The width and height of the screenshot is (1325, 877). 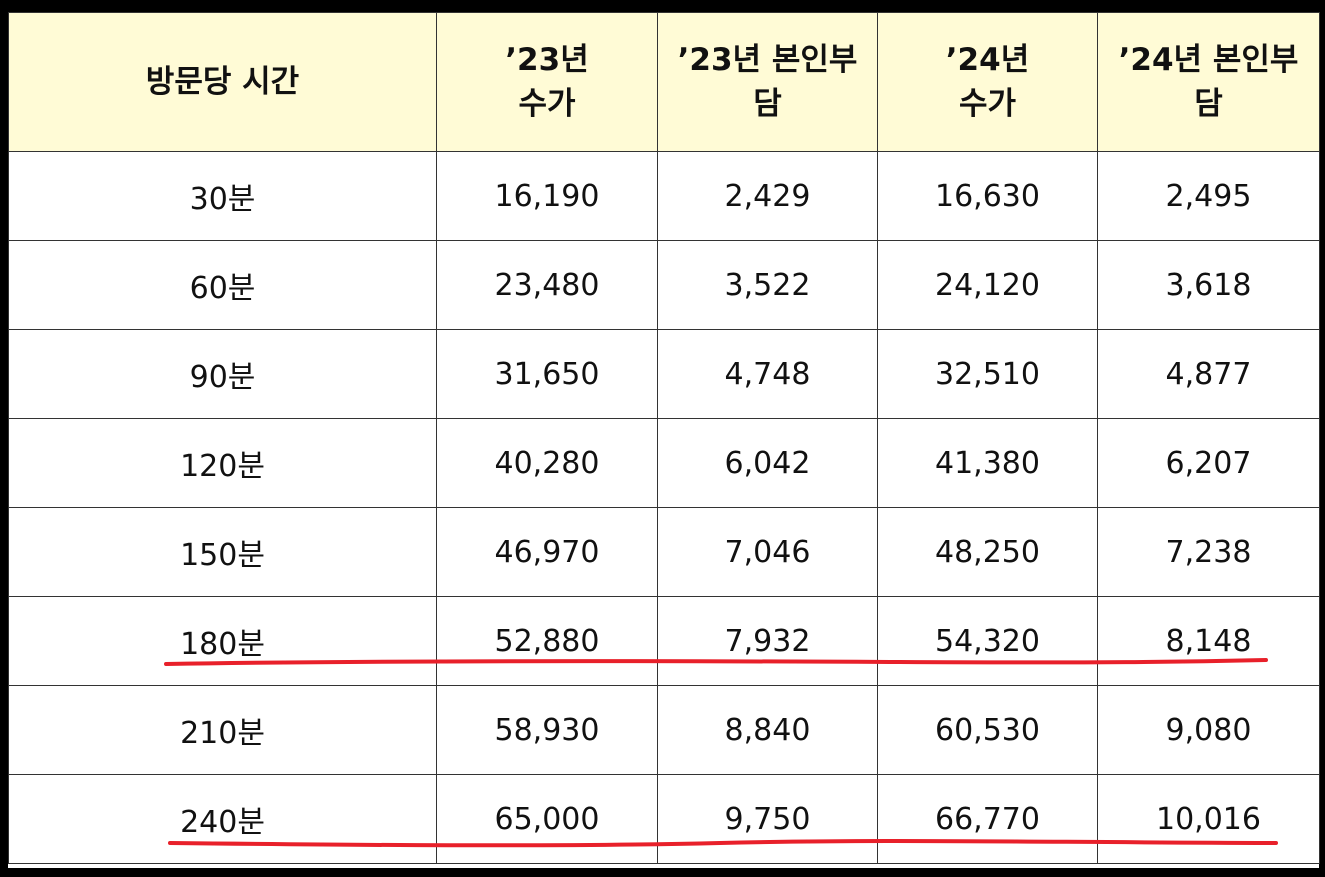 What do you see at coordinates (1208, 463) in the screenshot?
I see `cell-2024-copay: 6,207` at bounding box center [1208, 463].